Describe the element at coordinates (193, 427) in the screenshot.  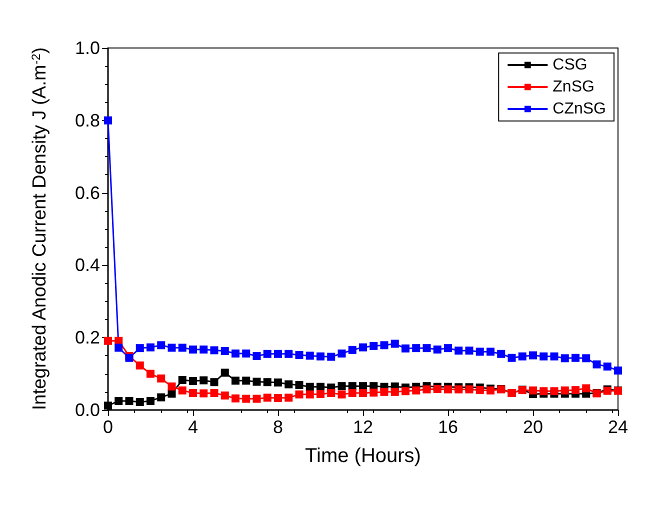
I see `x-tick-label: 4` at that location.